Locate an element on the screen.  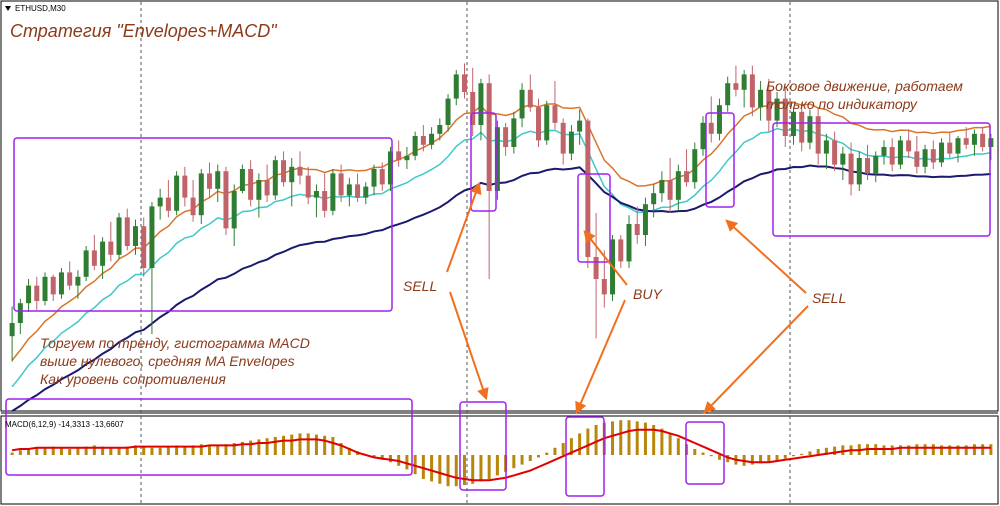
sell2-box is located at coordinates (720, 160).